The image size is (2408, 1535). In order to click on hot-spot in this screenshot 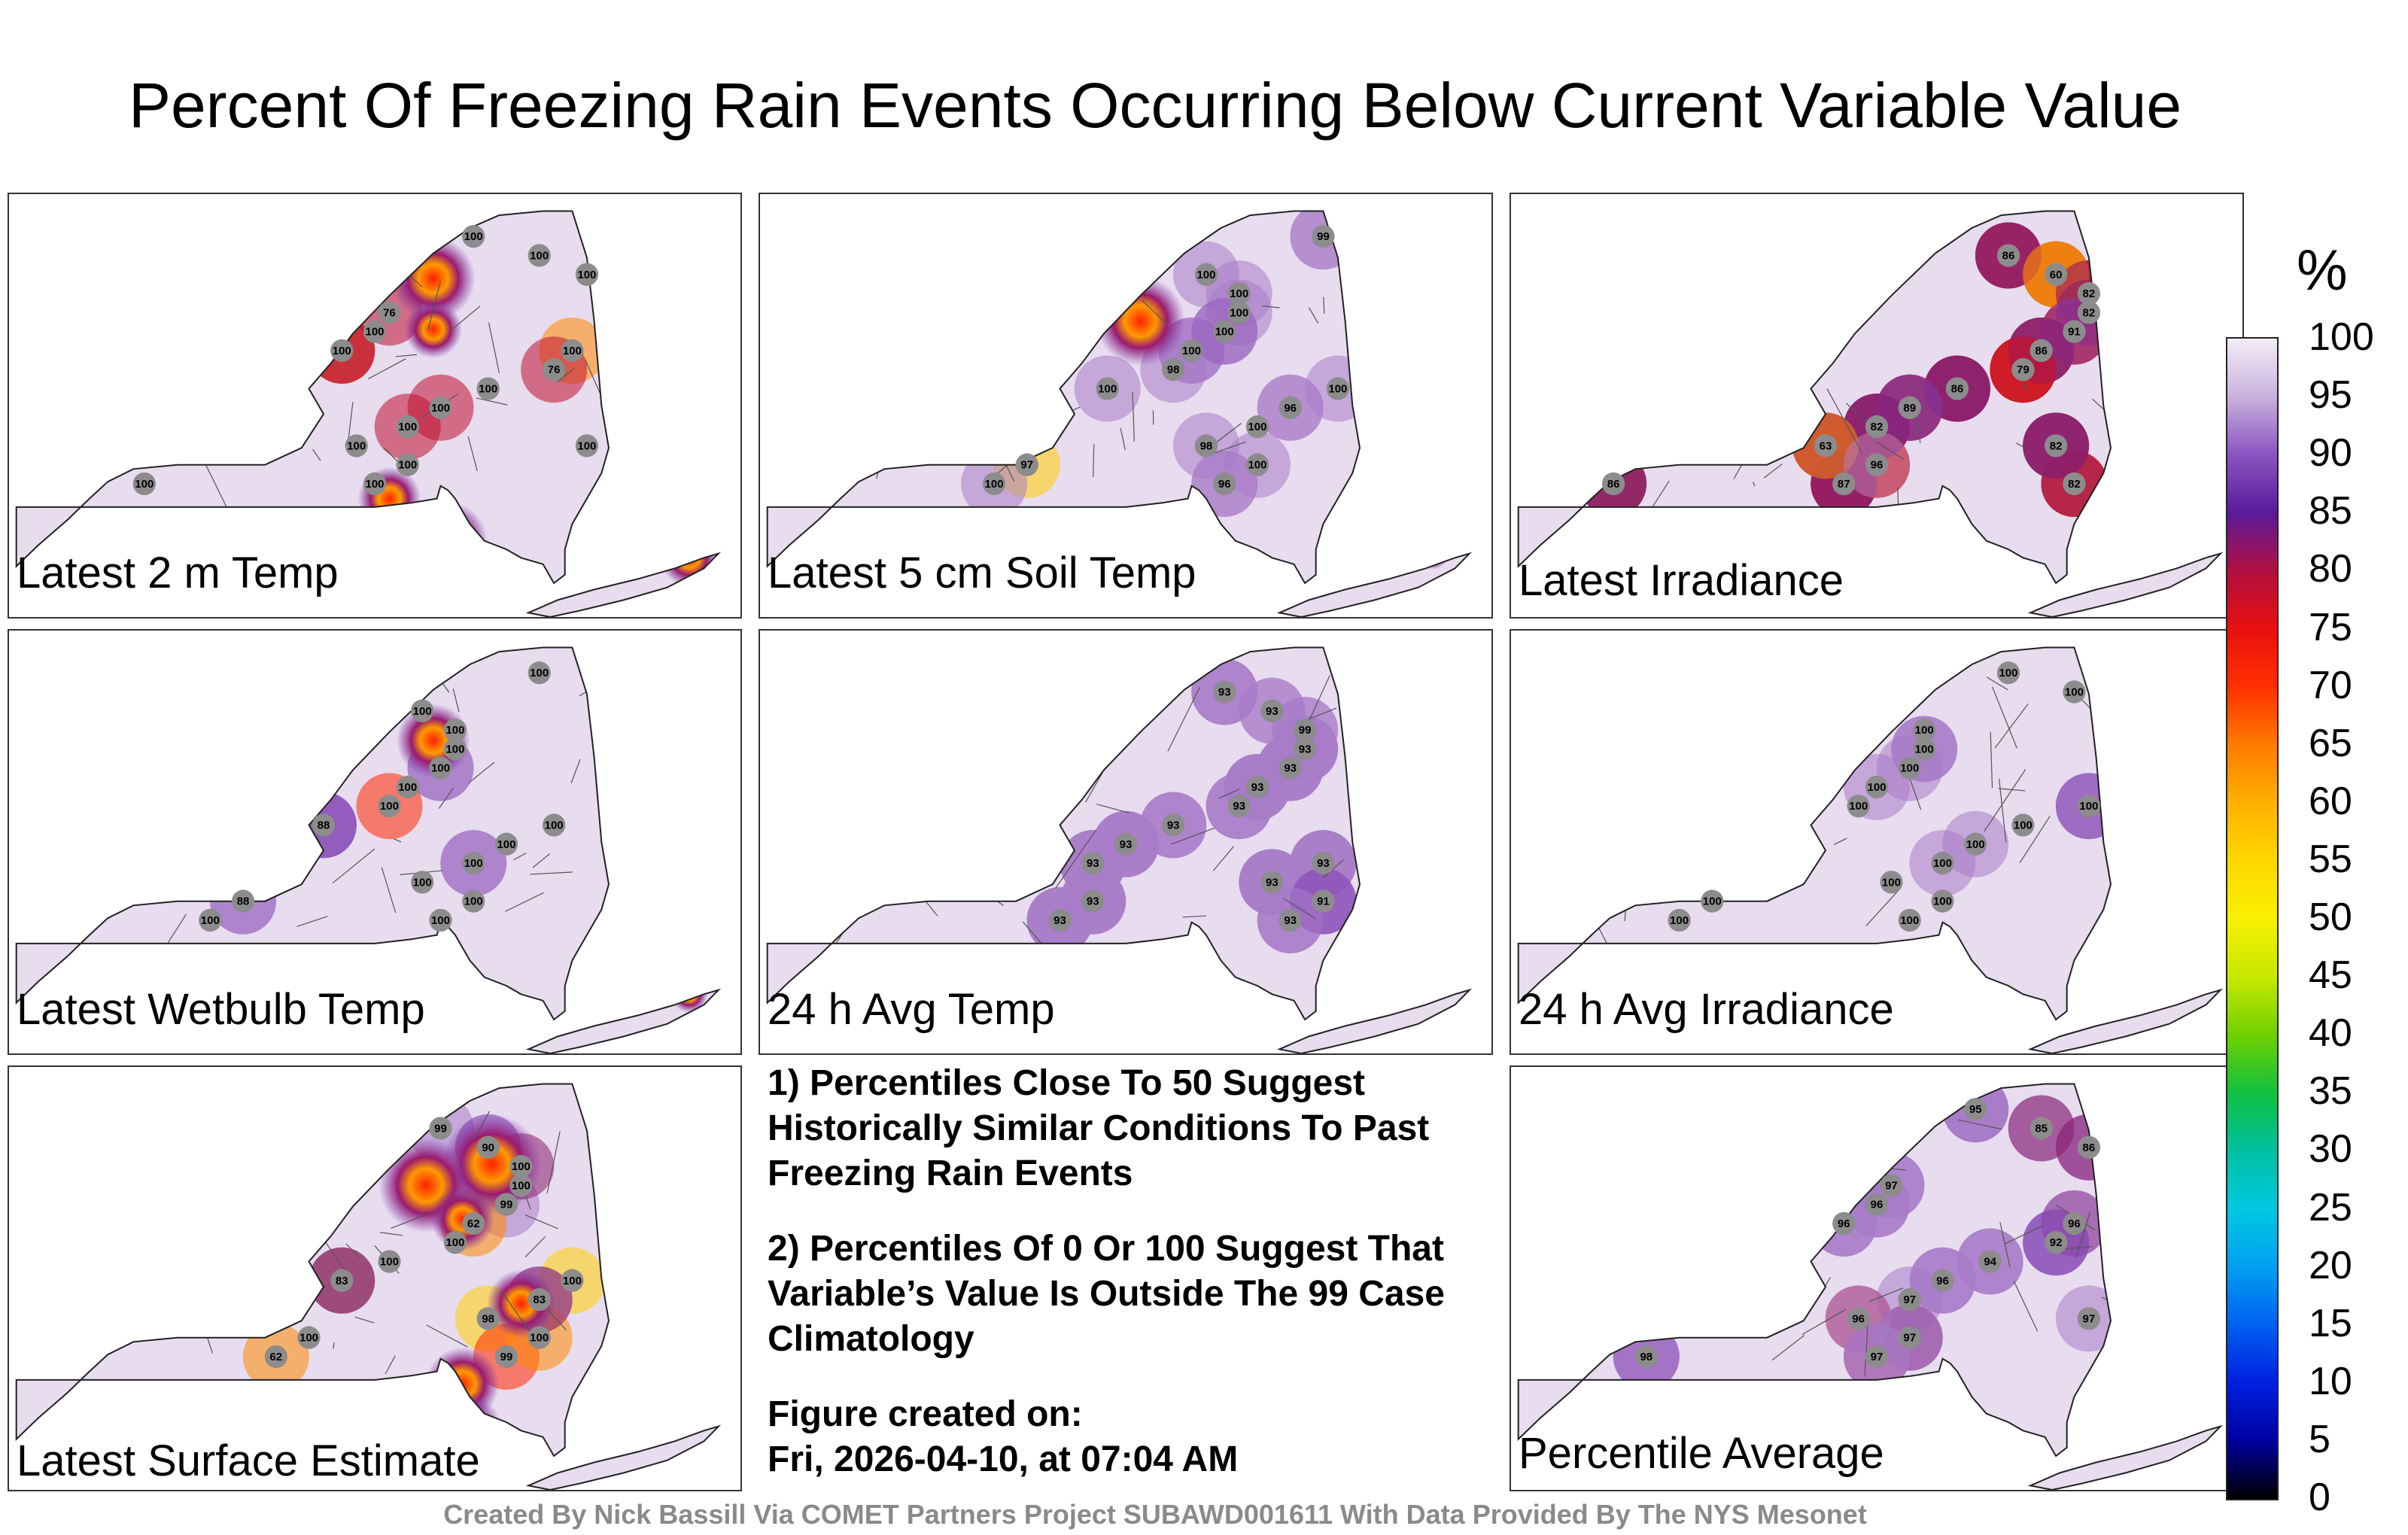, I will do `click(1433, 553)`.